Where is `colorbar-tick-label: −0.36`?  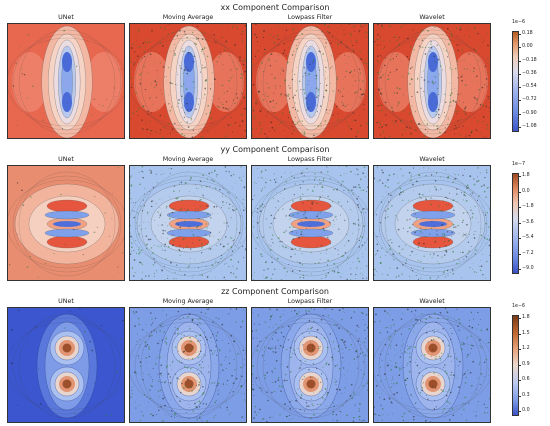 colorbar-tick-label: −0.36 is located at coordinates (528, 73).